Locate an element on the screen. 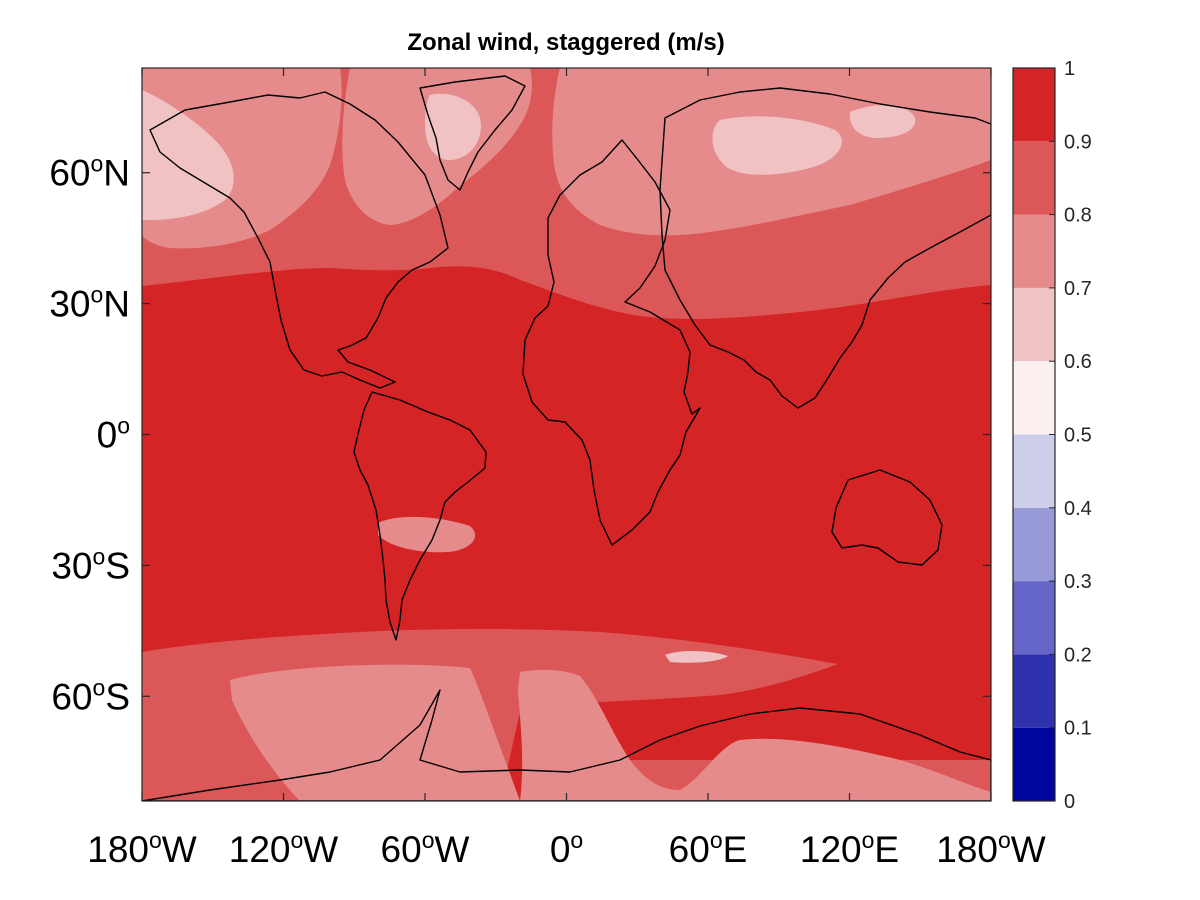  coastline-south-america is located at coordinates (420, 516).